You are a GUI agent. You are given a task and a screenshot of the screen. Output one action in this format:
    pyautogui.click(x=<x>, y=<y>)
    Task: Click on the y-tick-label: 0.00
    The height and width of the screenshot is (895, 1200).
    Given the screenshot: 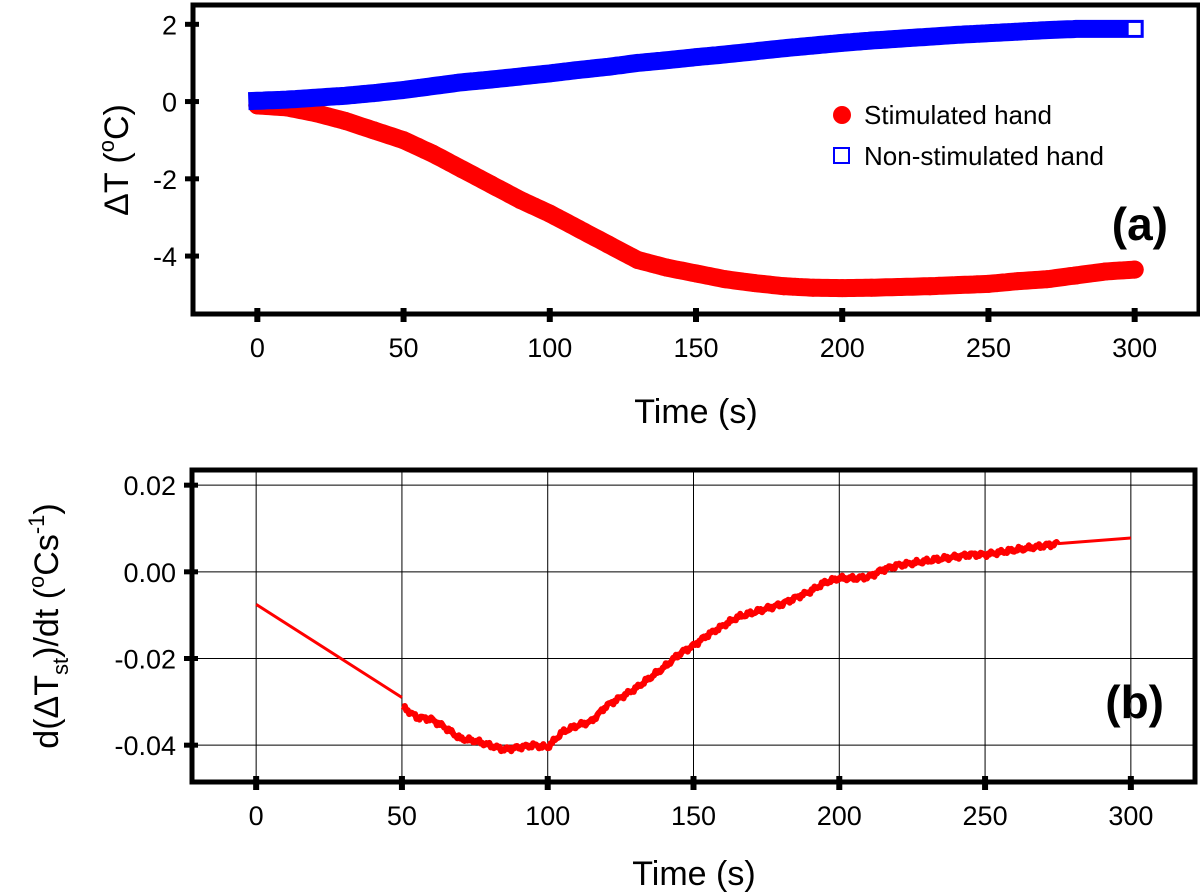 What is the action you would take?
    pyautogui.click(x=149, y=573)
    